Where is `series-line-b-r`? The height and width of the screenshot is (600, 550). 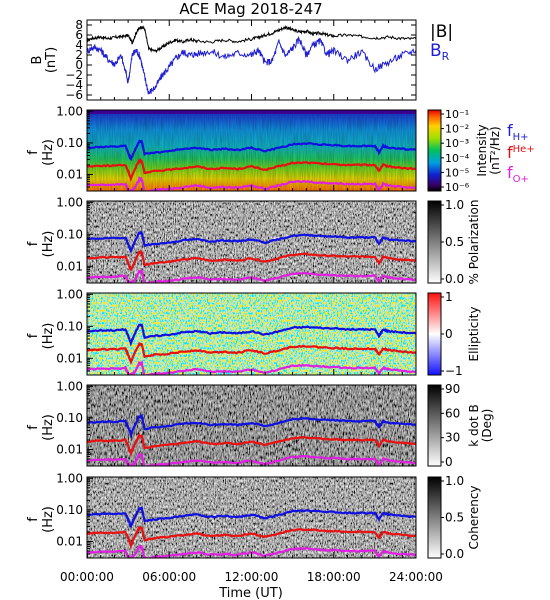
series-line-b-r is located at coordinates (251, 65).